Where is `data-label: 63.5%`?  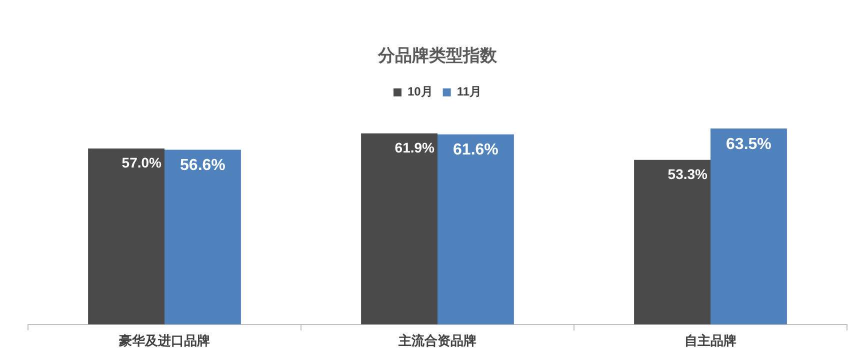 data-label: 63.5% is located at coordinates (749, 144).